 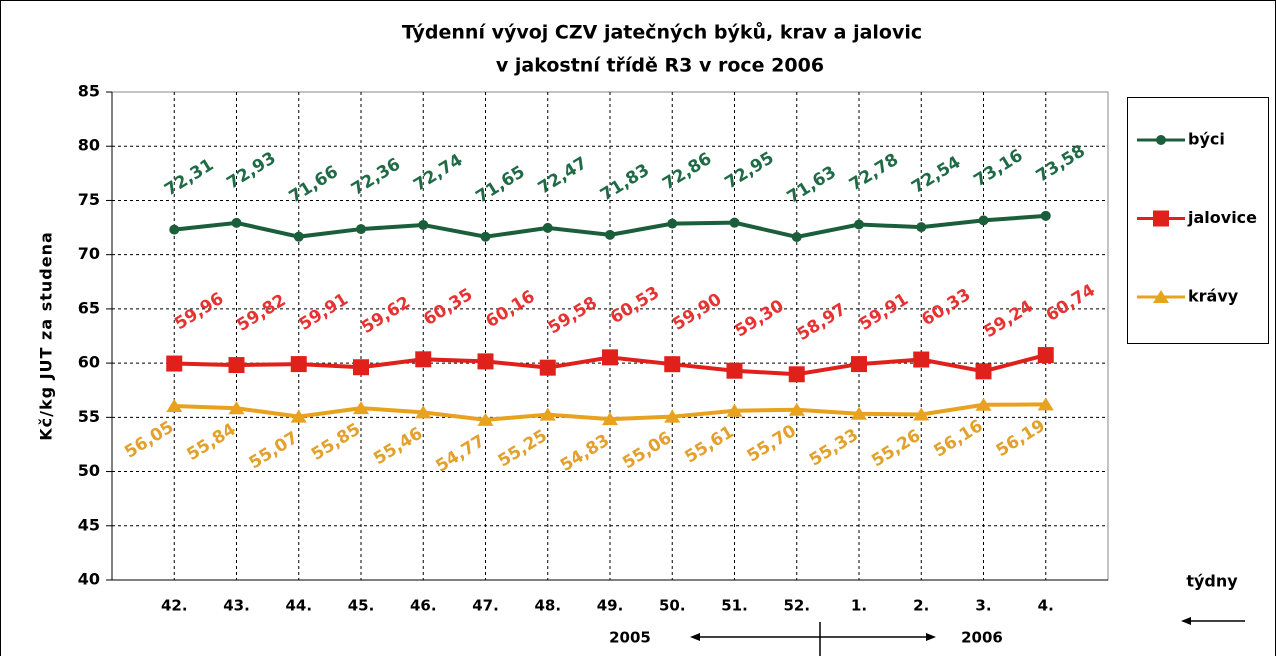 I want to click on x-tick-label: 1., so click(x=859, y=606).